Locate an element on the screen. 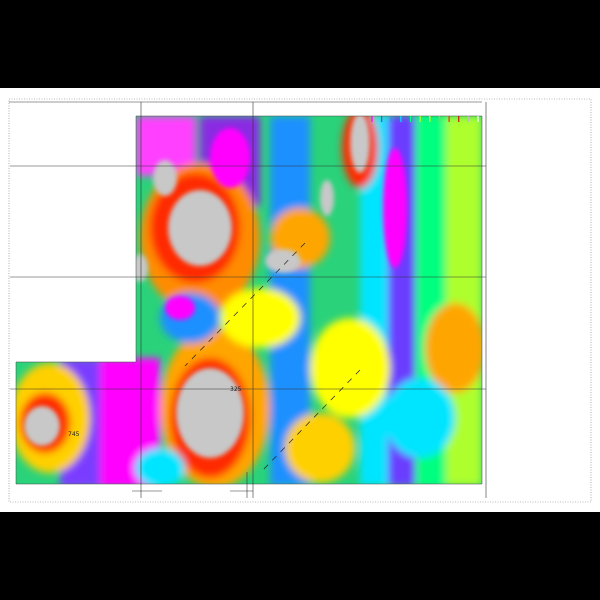 The height and width of the screenshot is (600, 600). bottom-scale is located at coordinates (192, 485).